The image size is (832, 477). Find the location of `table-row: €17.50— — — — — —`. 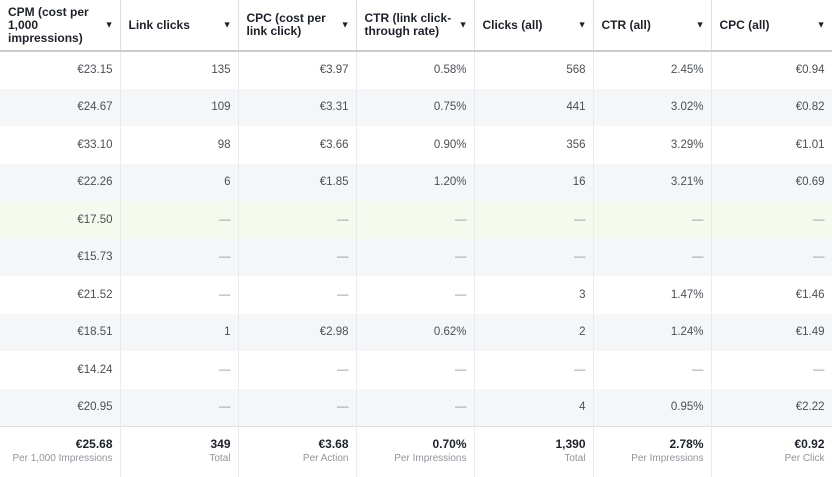

table-row: €17.50— — — — — — is located at coordinates (416, 220).